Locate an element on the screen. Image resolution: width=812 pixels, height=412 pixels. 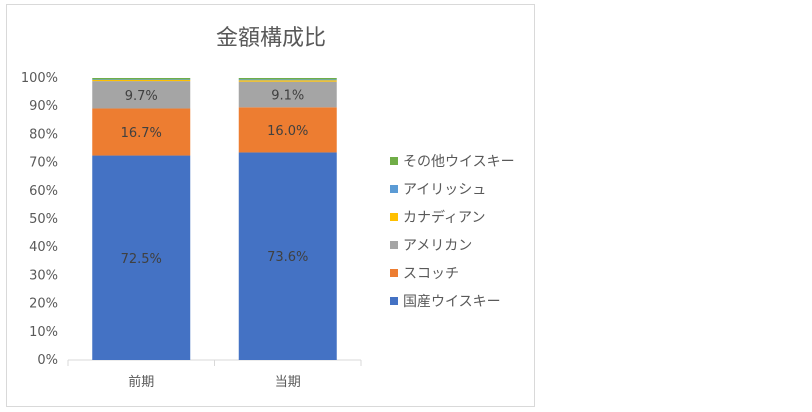
y-axis: 0% 10% 20% 30% 40% 50% 60% 70% 80% 90% 100% is located at coordinates (39, 219).